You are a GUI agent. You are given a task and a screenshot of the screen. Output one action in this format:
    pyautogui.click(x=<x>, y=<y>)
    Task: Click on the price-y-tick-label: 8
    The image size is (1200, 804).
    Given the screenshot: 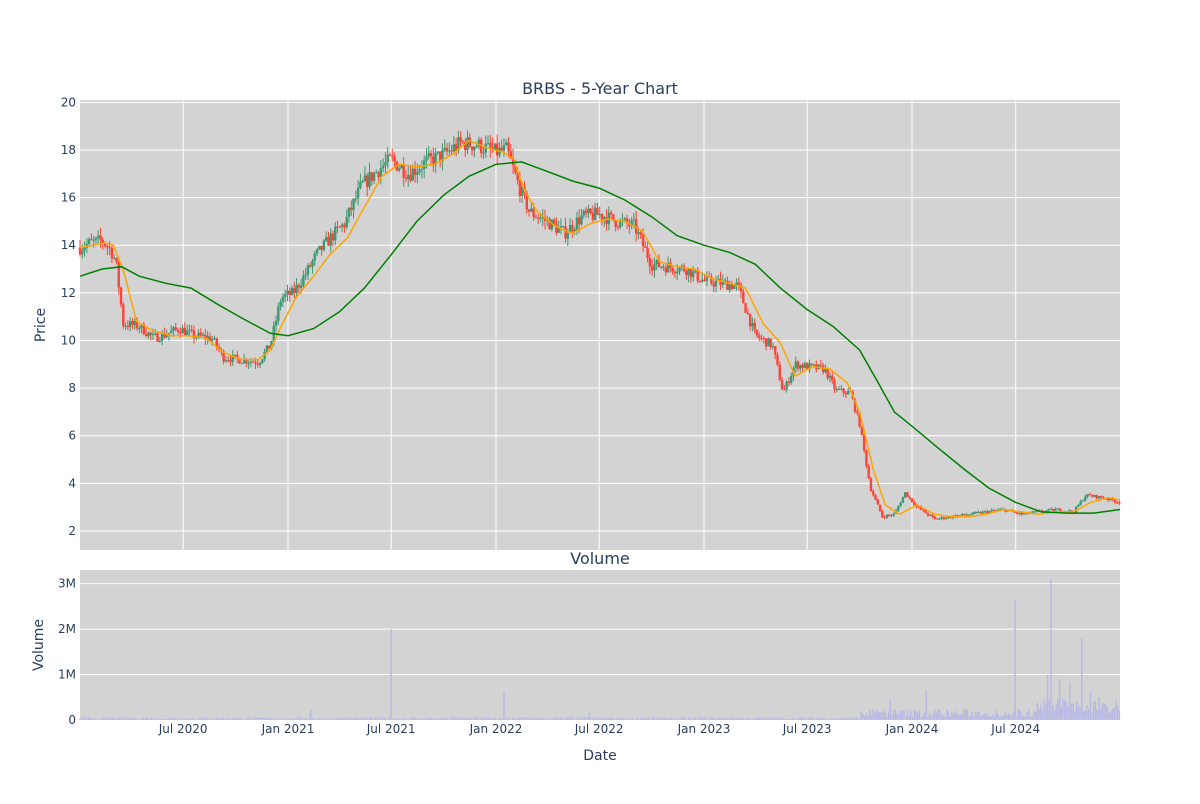 What is the action you would take?
    pyautogui.click(x=72, y=388)
    